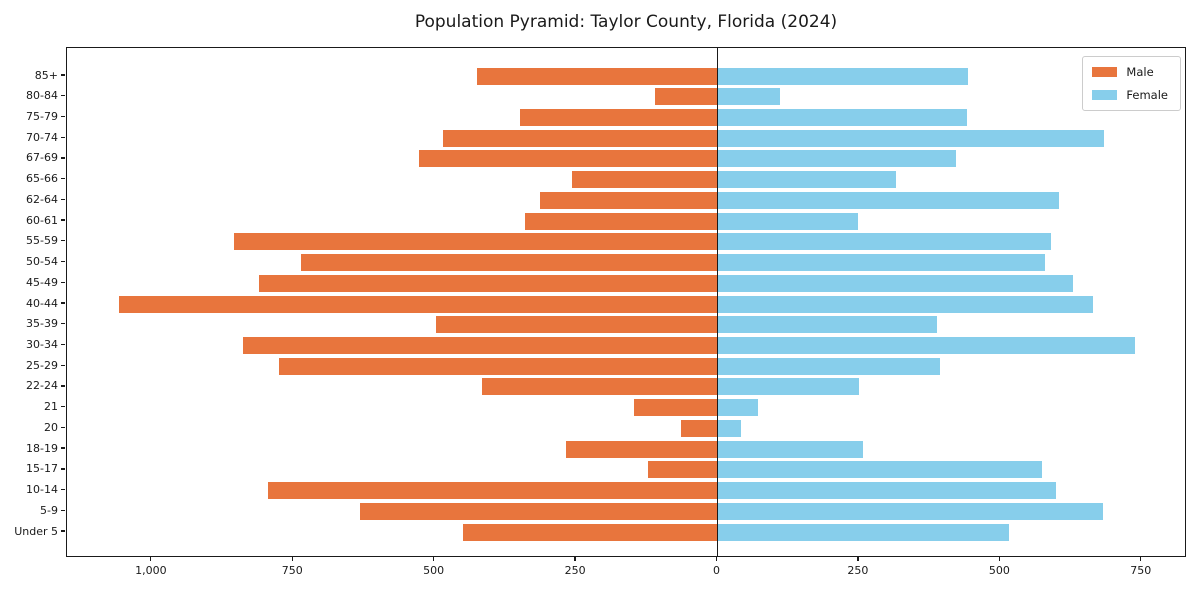 The height and width of the screenshot is (600, 1200). Describe the element at coordinates (42, 116) in the screenshot. I see `y-axis-label-75-79: 75-79` at that location.